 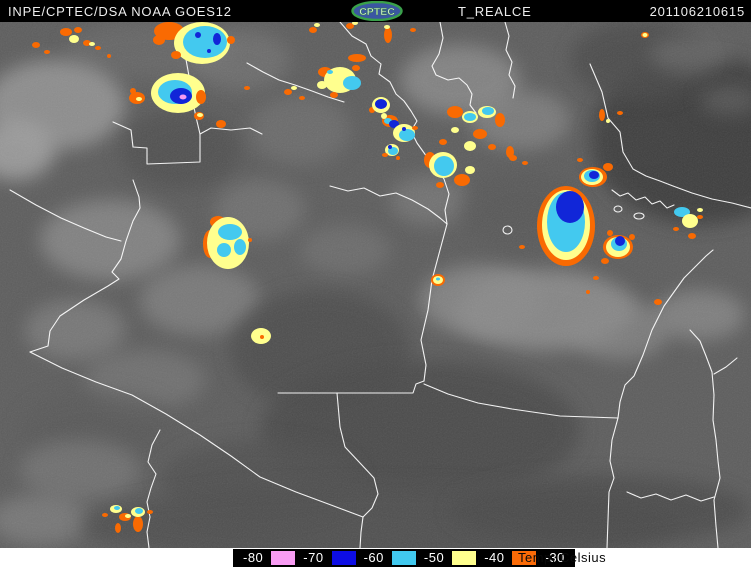 I want to click on cptec-logo-icon: CPTEC, so click(x=377, y=11).